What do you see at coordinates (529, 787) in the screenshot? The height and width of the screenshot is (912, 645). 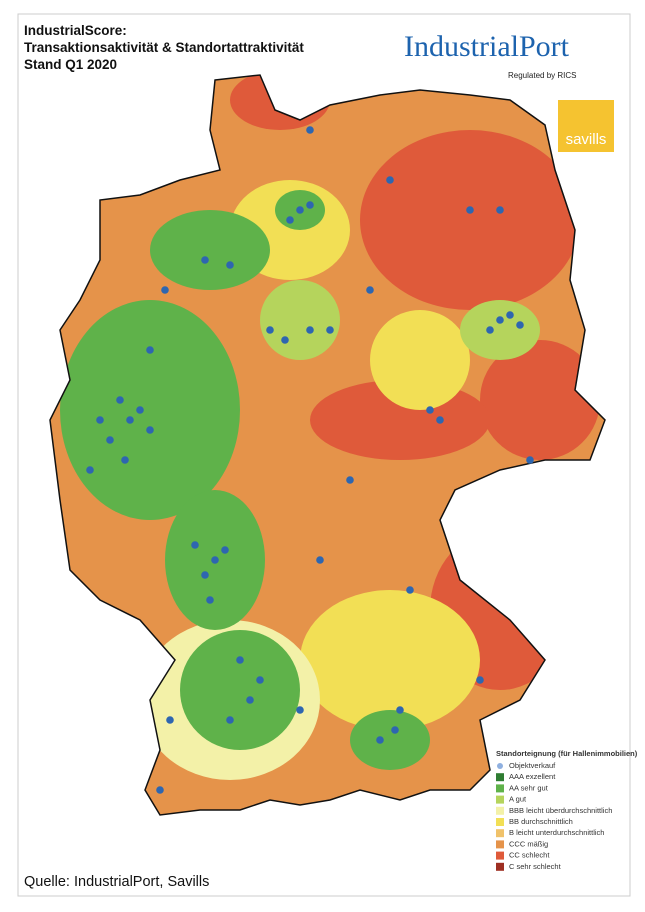 I see `legend-label: AA sehr gut` at bounding box center [529, 787].